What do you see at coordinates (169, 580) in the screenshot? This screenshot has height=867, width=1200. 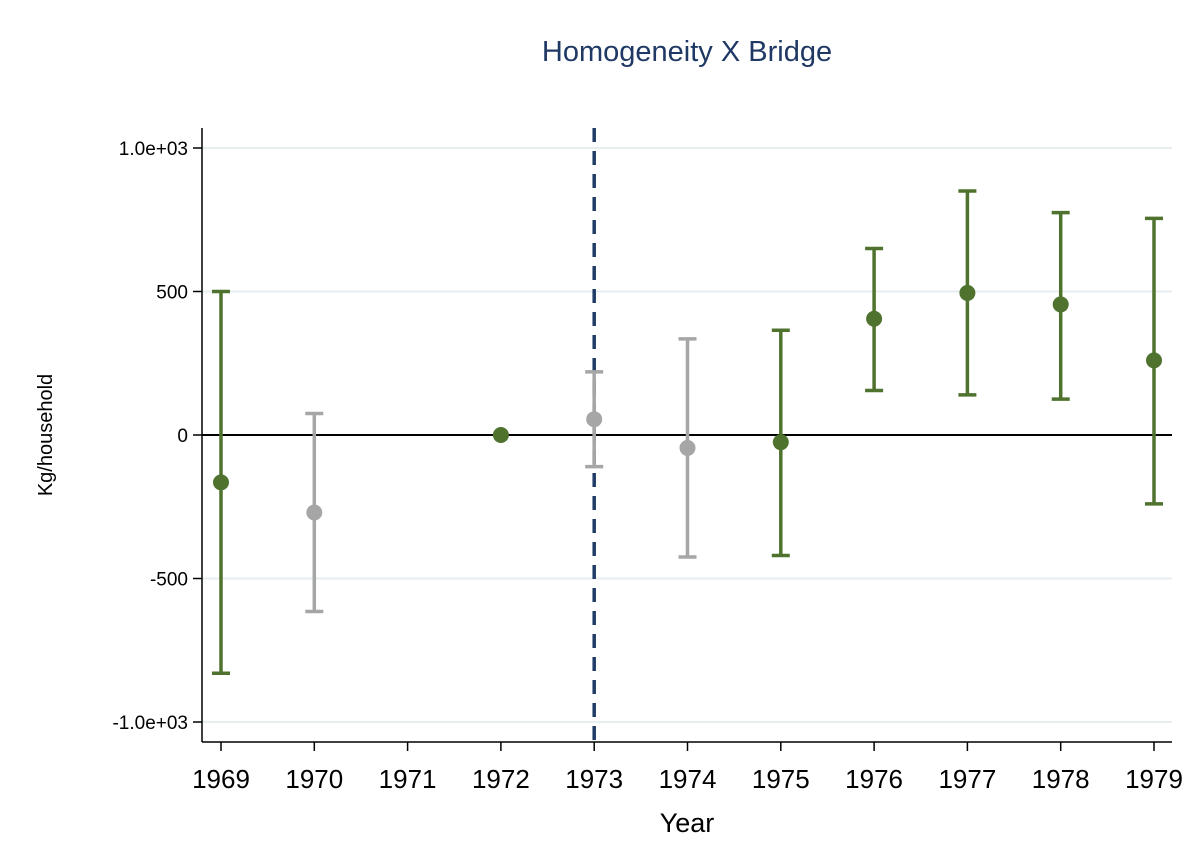 I see `y-tick-label: -500` at bounding box center [169, 580].